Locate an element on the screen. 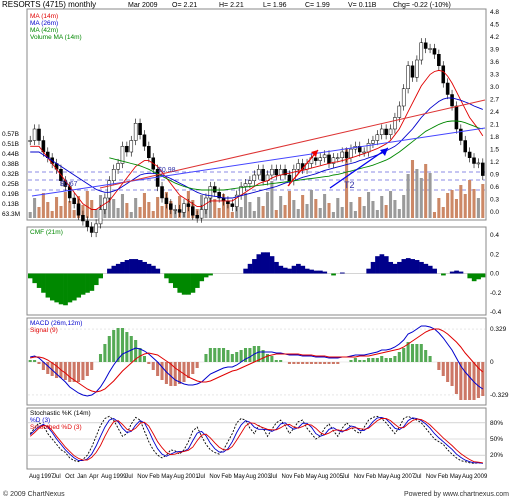 Image resolution: width=512 pixels, height=504 pixels. header-high: H= 2.21 is located at coordinates (231, 5).